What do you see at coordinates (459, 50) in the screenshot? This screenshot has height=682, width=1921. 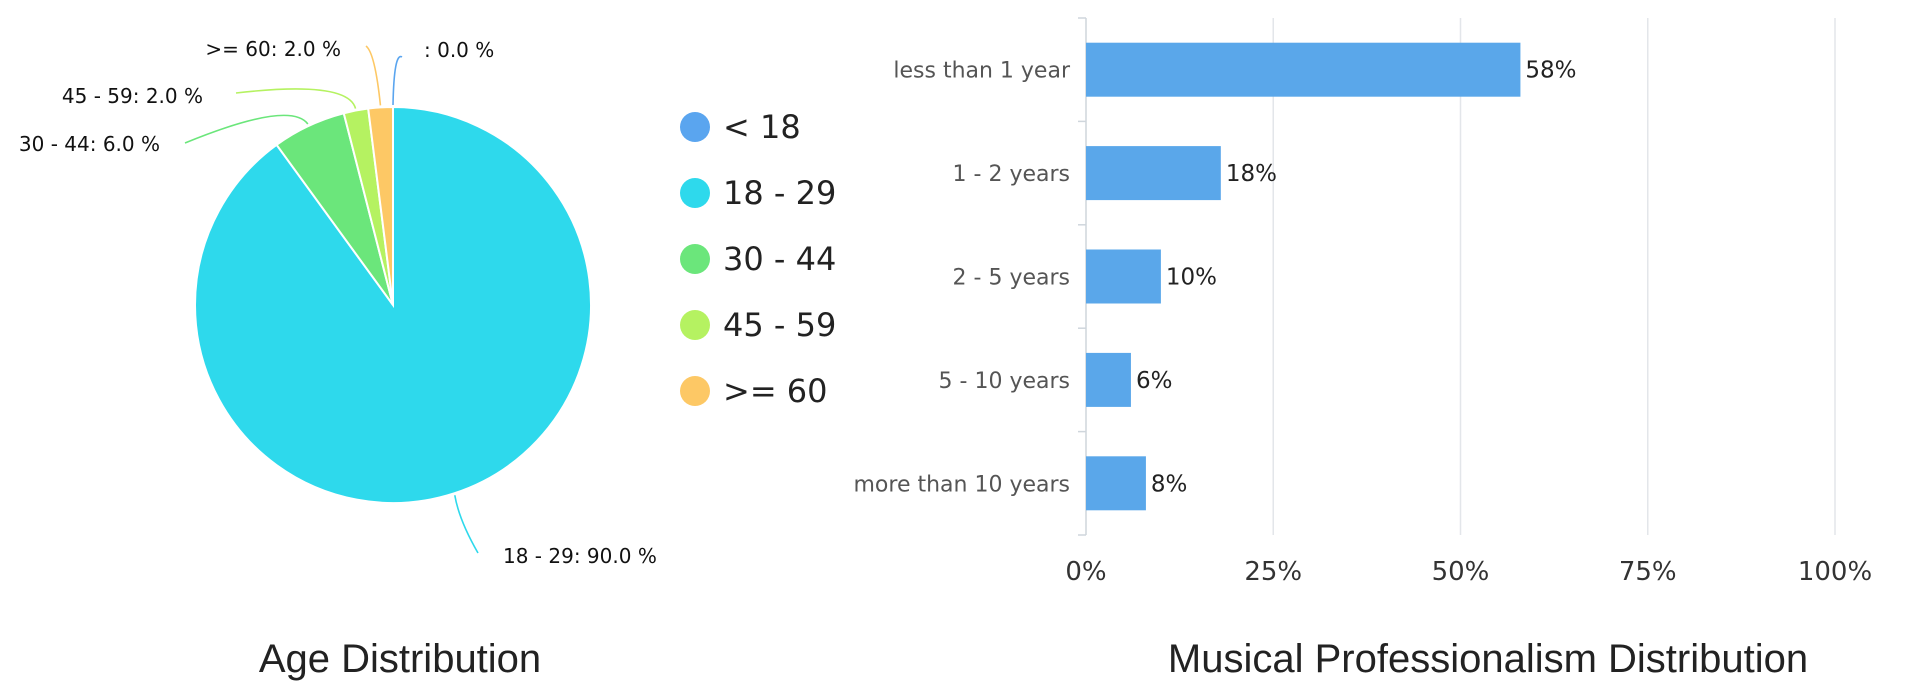 I see `pie-label-lt-18: : 0.0 %` at bounding box center [459, 50].